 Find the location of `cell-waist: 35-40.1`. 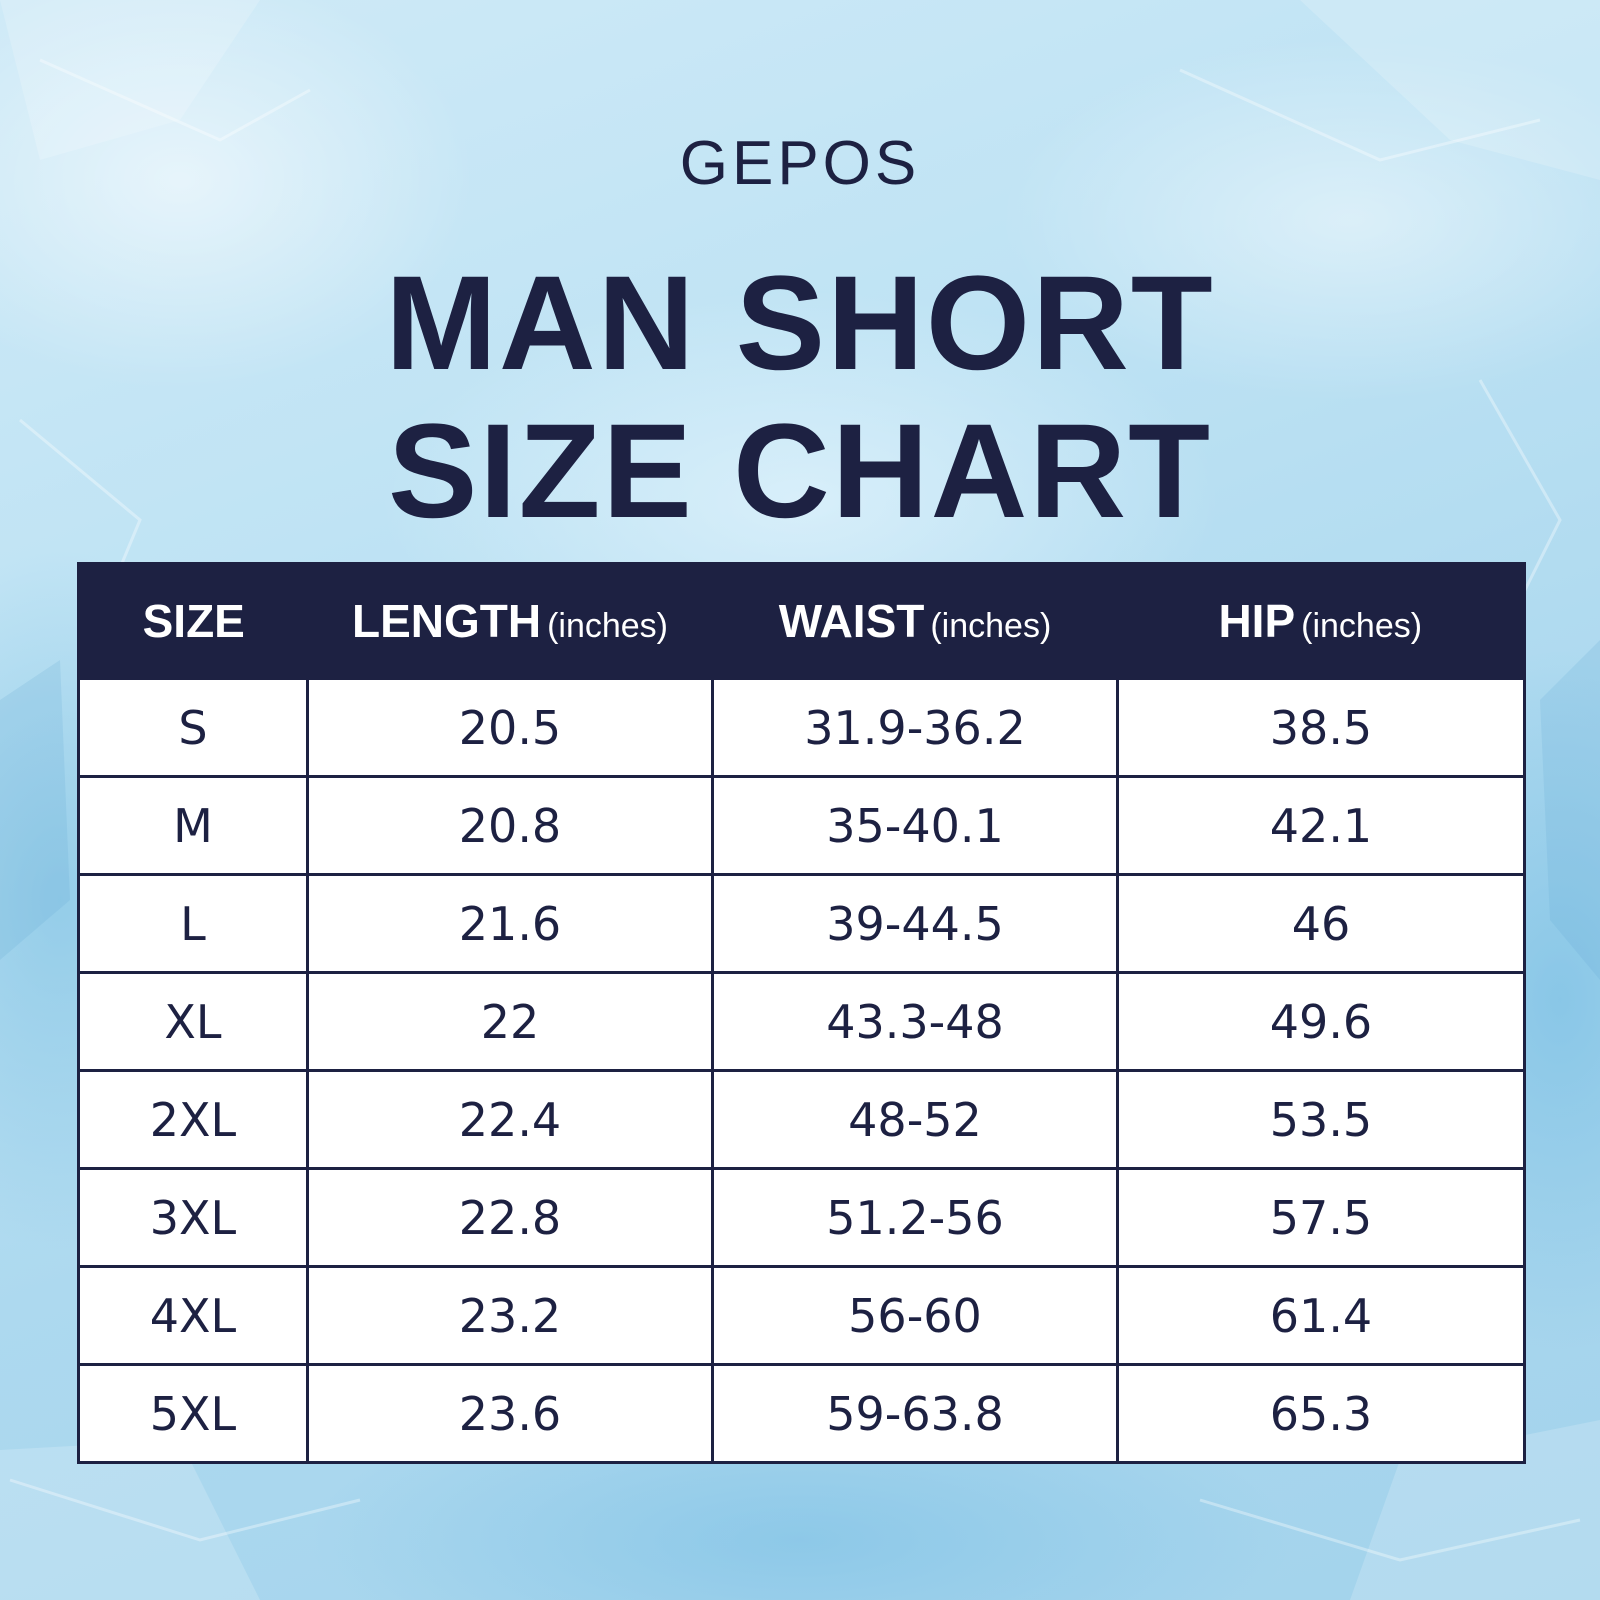

cell-waist: 35-40.1 is located at coordinates (915, 825).